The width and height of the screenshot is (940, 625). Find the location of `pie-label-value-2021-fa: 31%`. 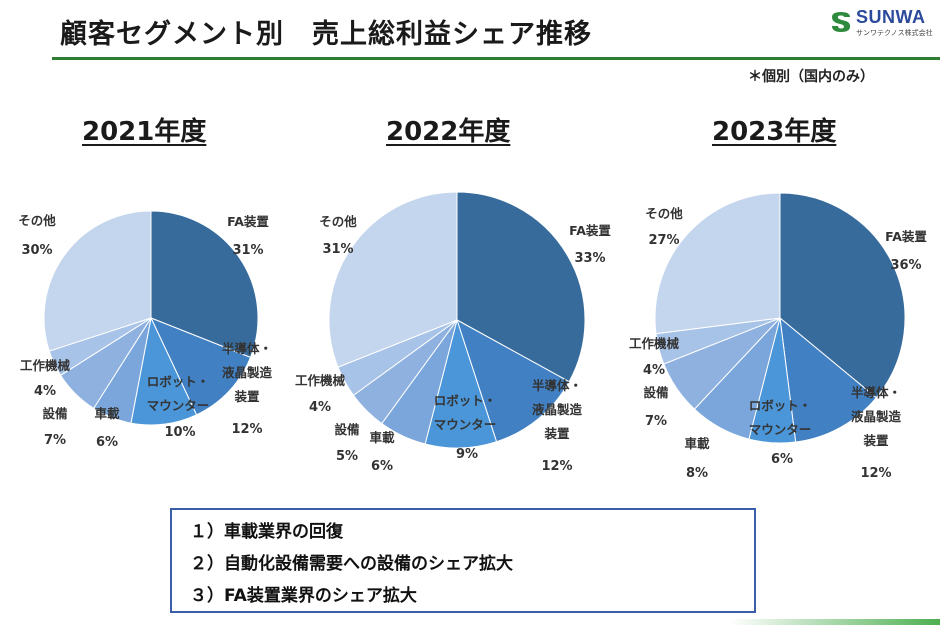

pie-label-value-2021-fa: 31% is located at coordinates (247, 250).